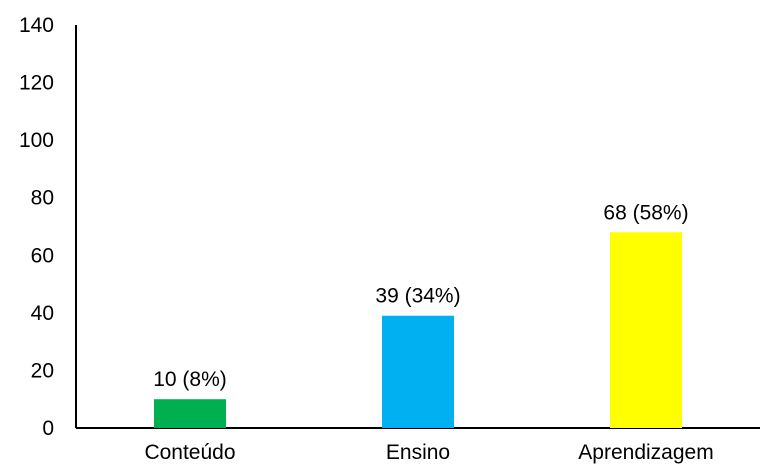 The height and width of the screenshot is (471, 762). What do you see at coordinates (646, 330) in the screenshot?
I see `bar-aprendizagem` at bounding box center [646, 330].